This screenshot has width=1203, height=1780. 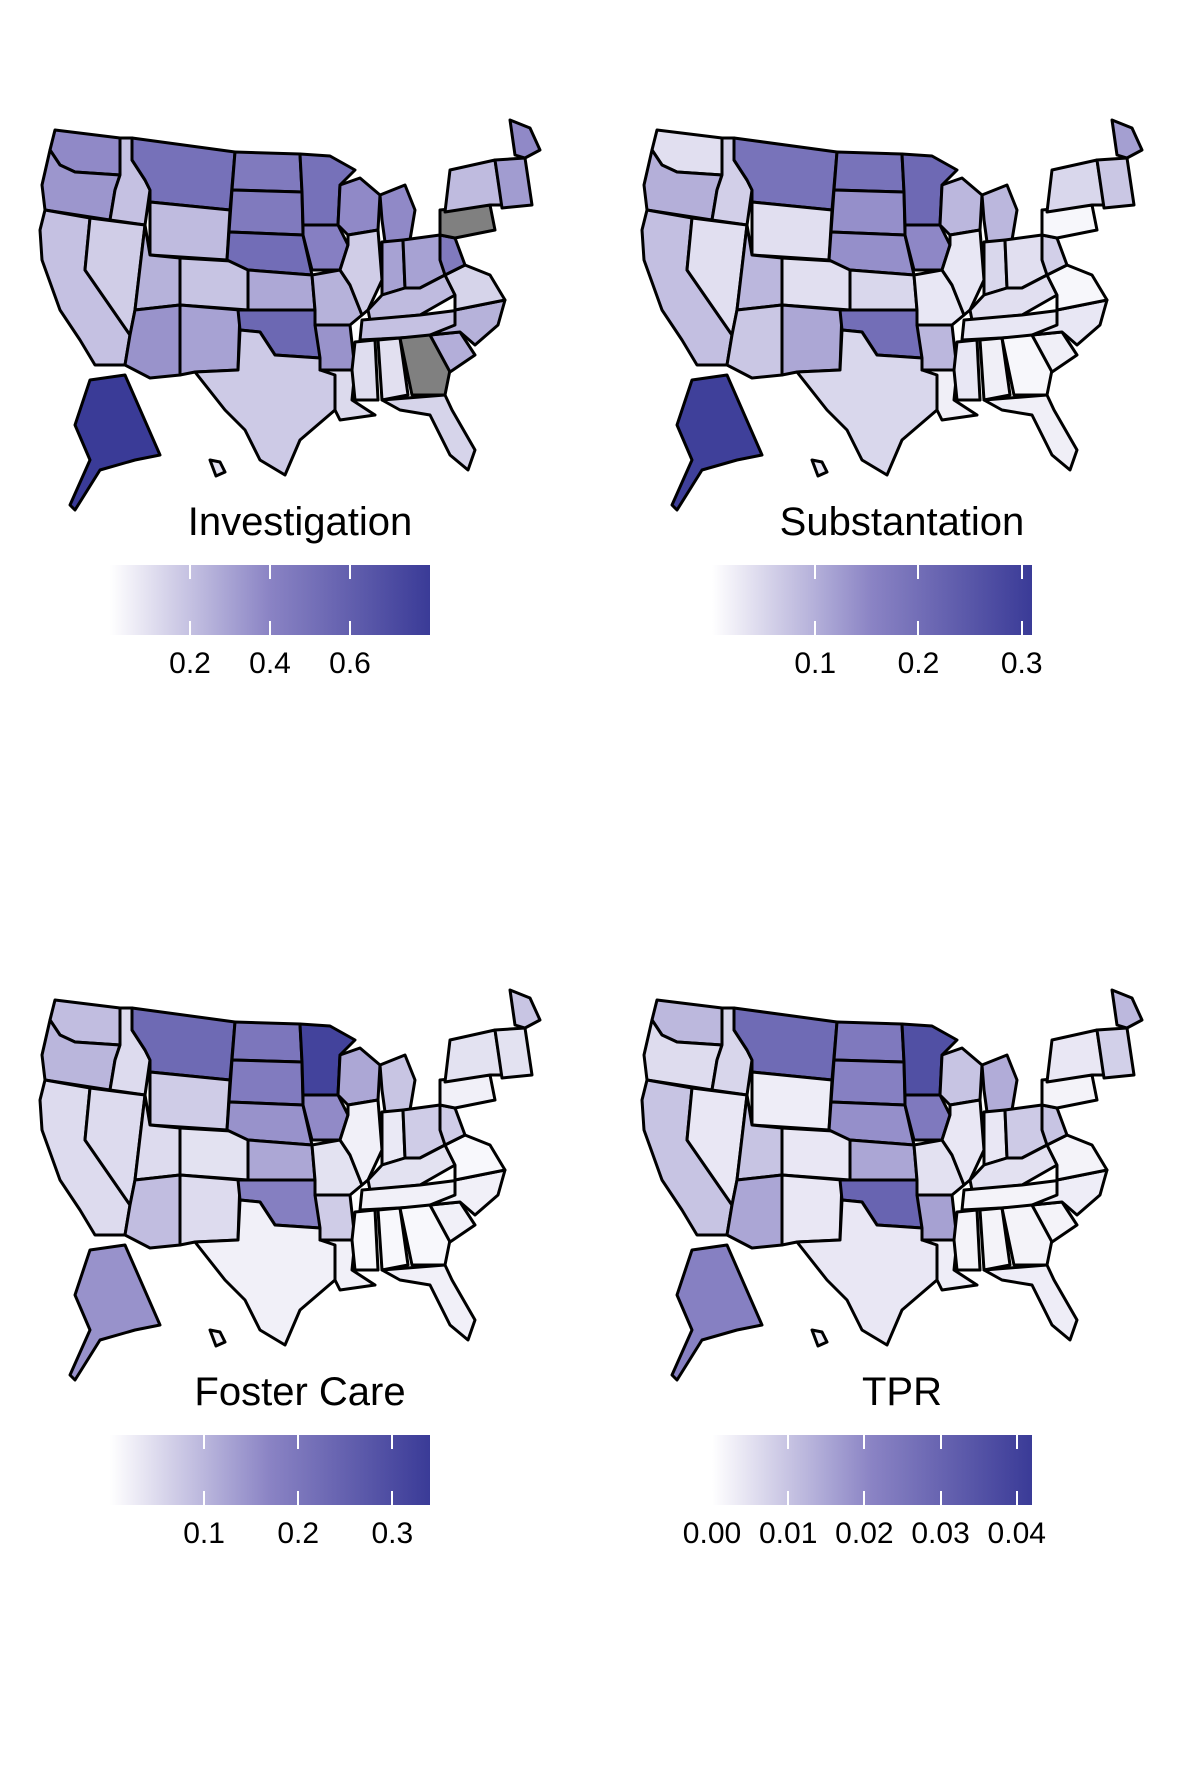 I want to click on state-ne-states, so click(x=513, y=183).